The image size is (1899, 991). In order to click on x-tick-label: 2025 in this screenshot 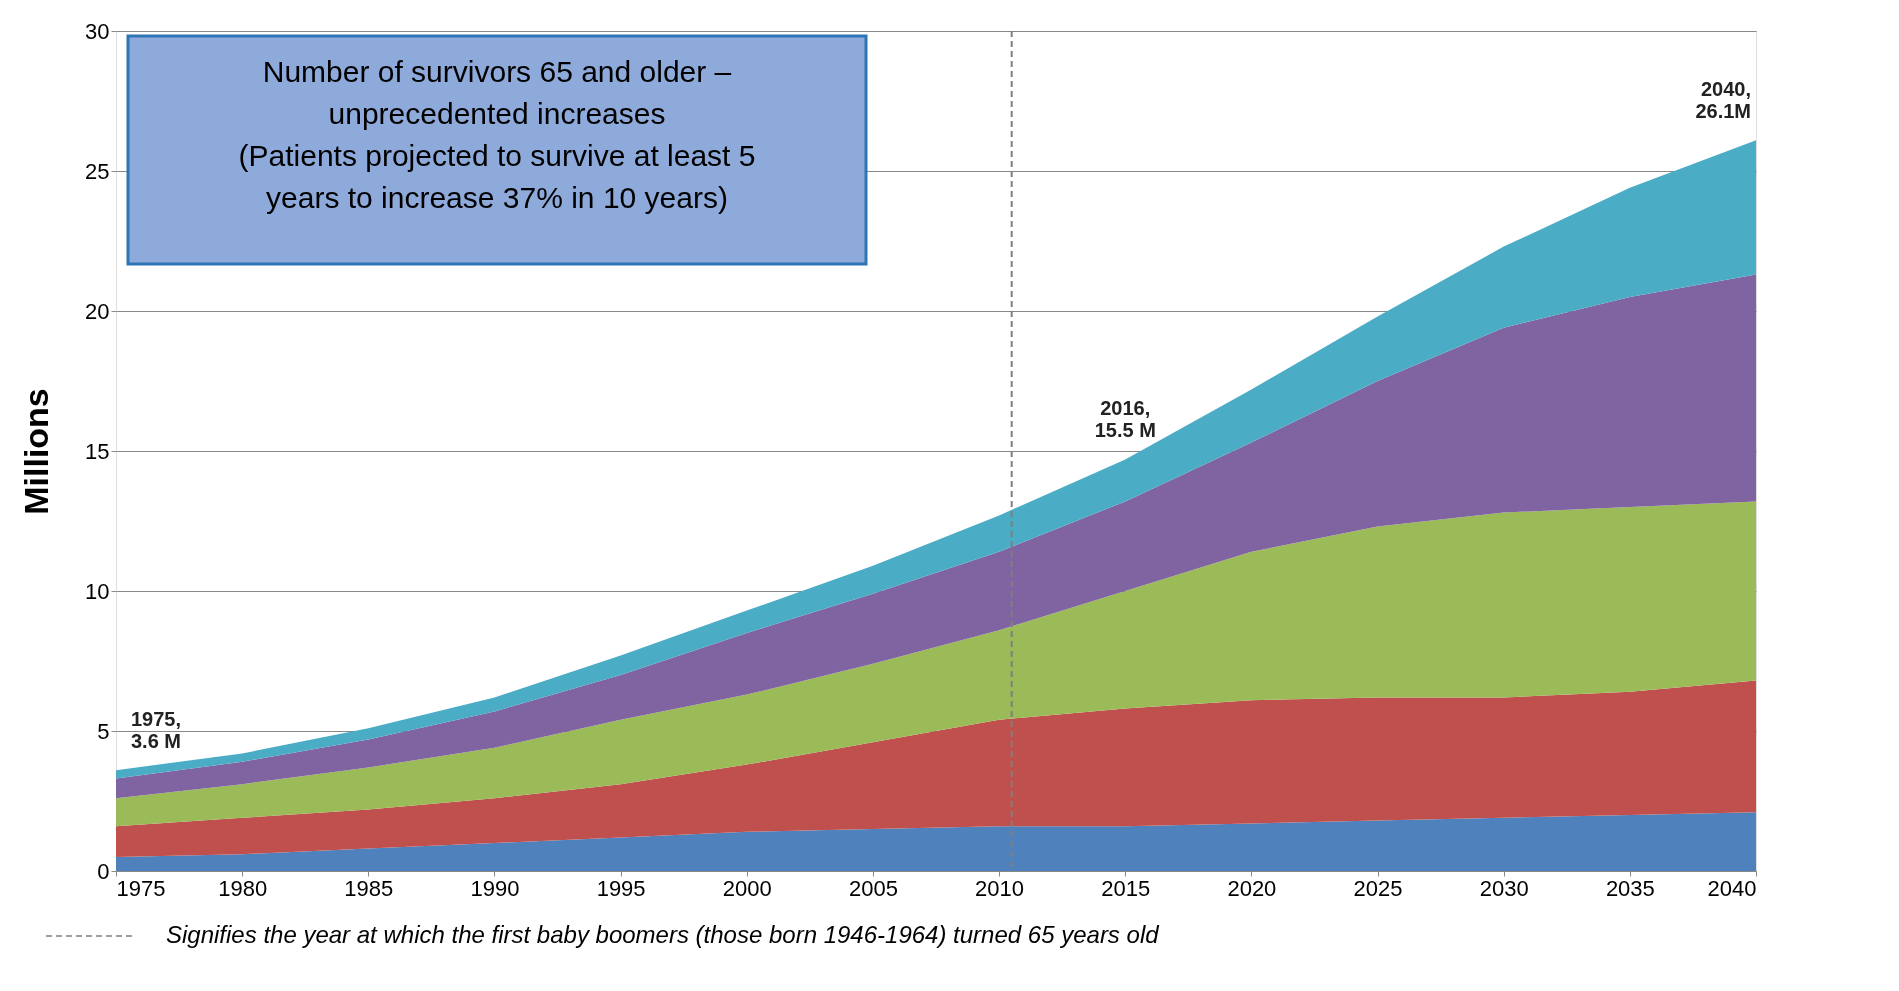, I will do `click(1378, 888)`.